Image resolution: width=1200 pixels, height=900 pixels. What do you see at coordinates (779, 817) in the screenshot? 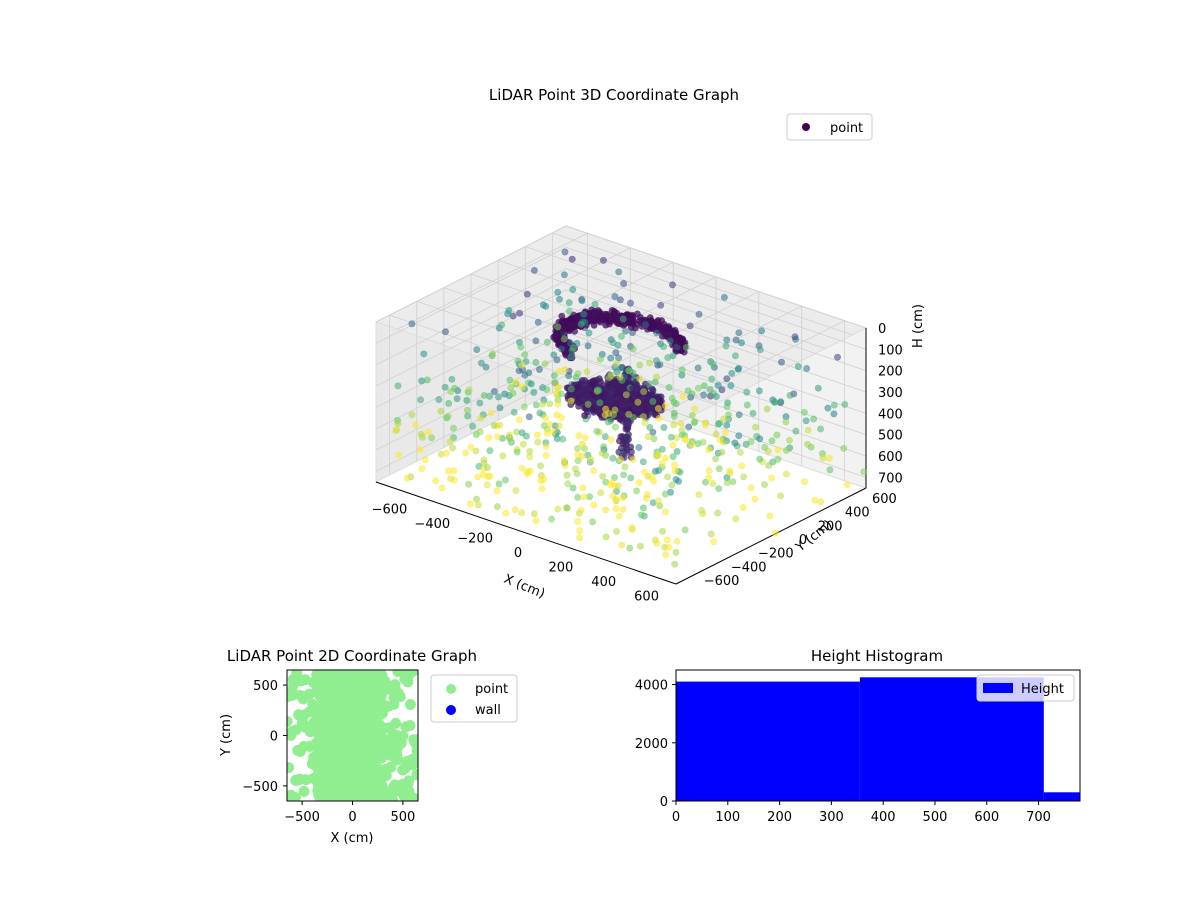
I see `x-tick-label: 200` at bounding box center [779, 817].